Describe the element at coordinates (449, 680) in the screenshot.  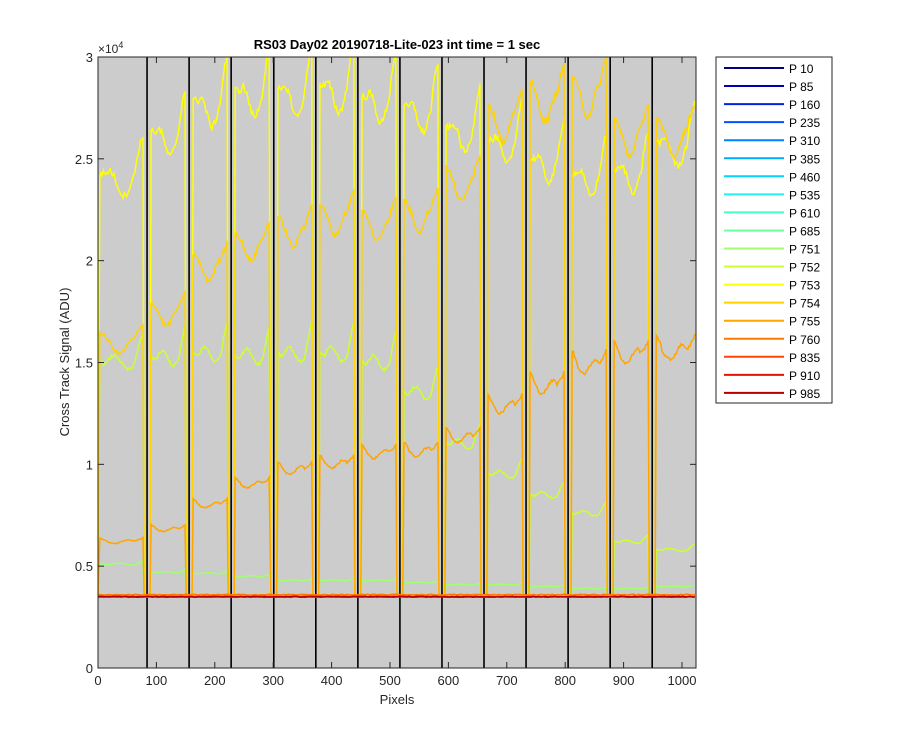
I see `x-tick-label: 600` at that location.